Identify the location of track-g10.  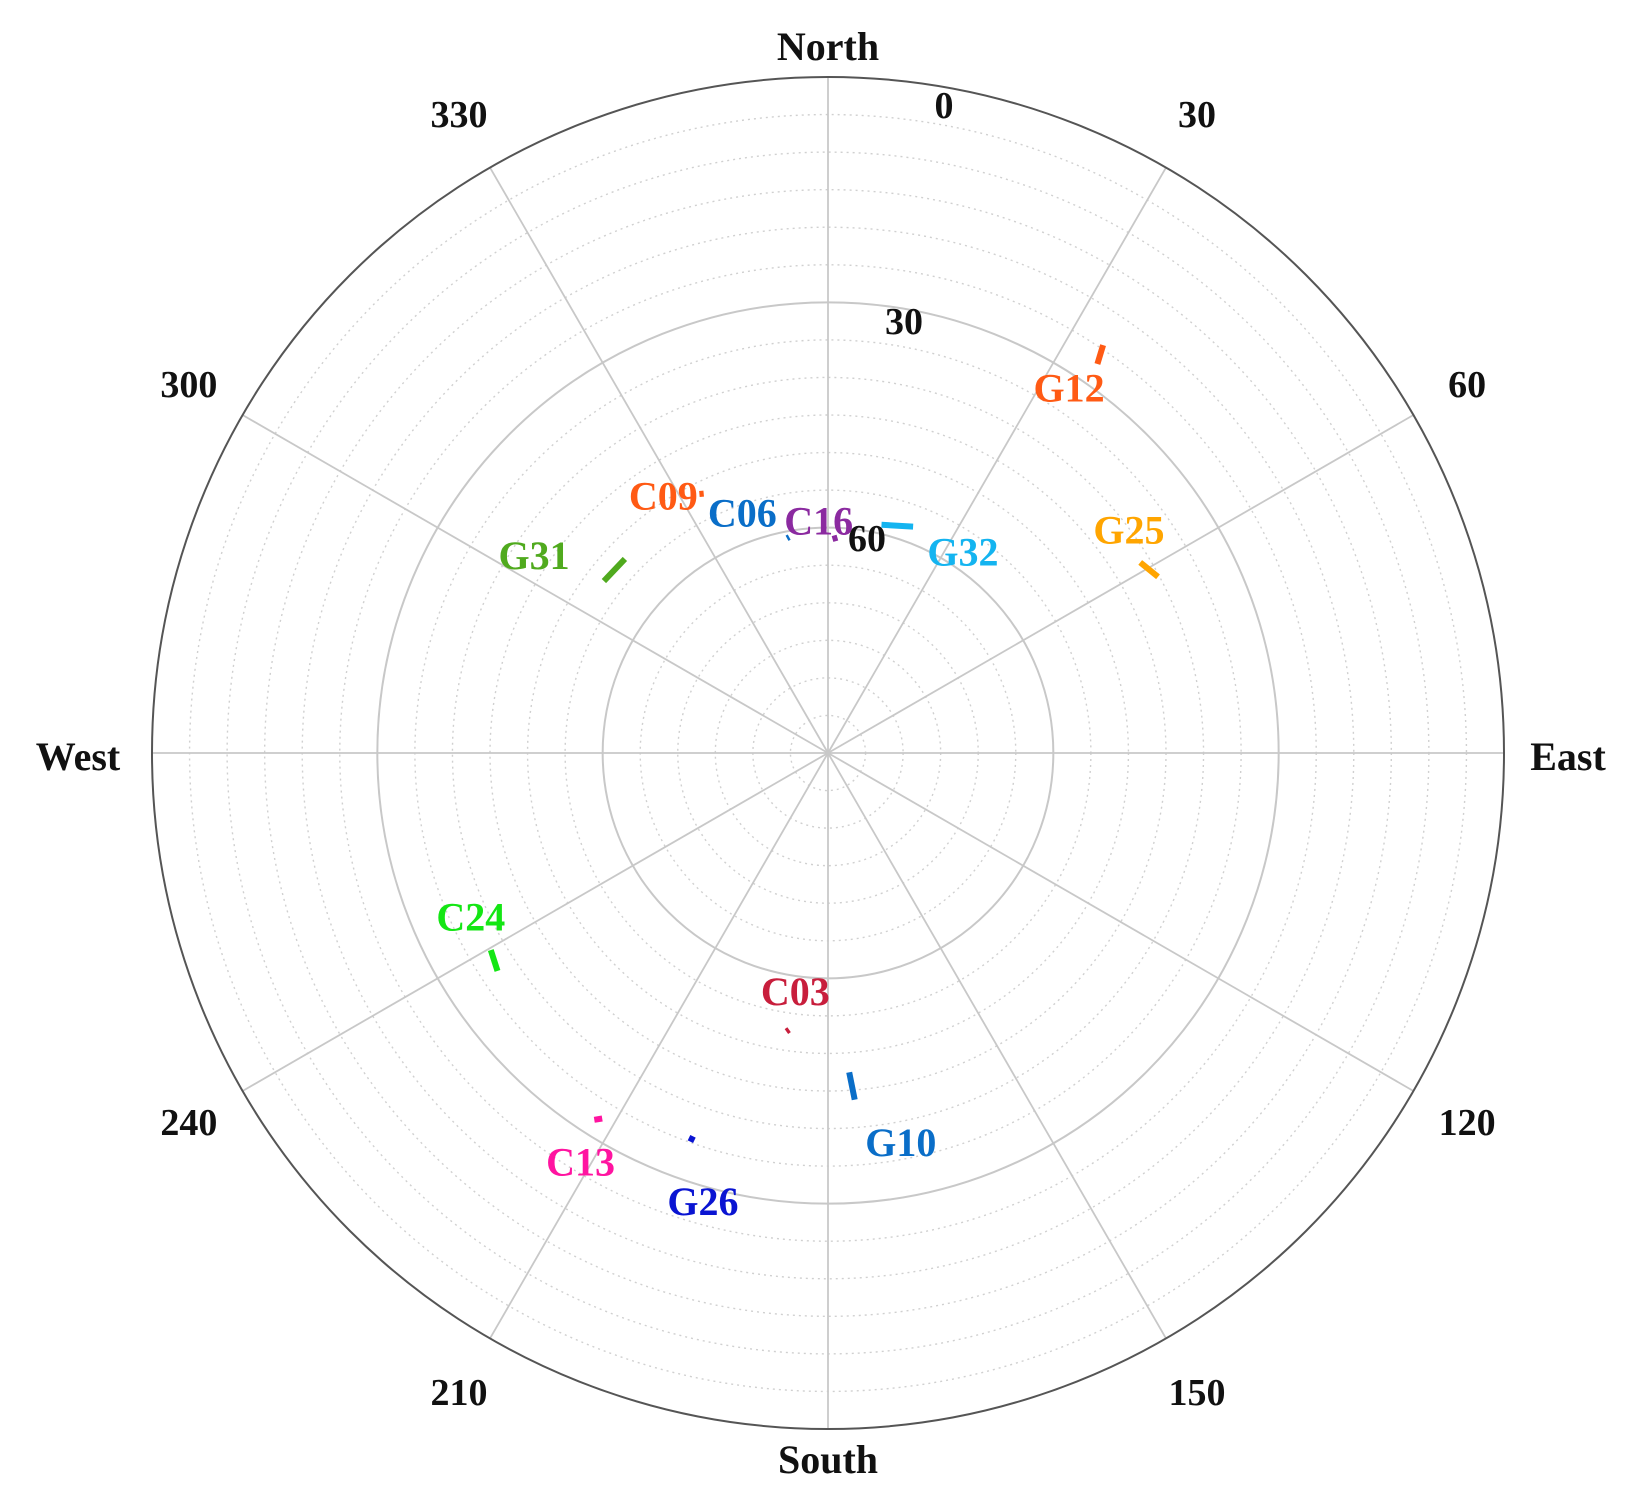
(852, 1086).